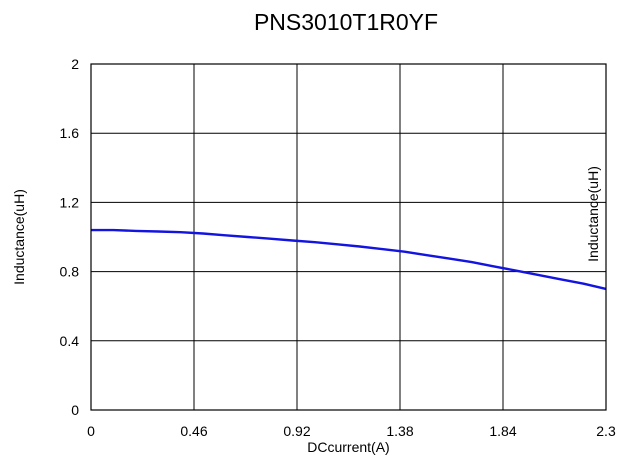 The image size is (619, 465). I want to click on y-axis-title: Inductance(uH), so click(19, 237).